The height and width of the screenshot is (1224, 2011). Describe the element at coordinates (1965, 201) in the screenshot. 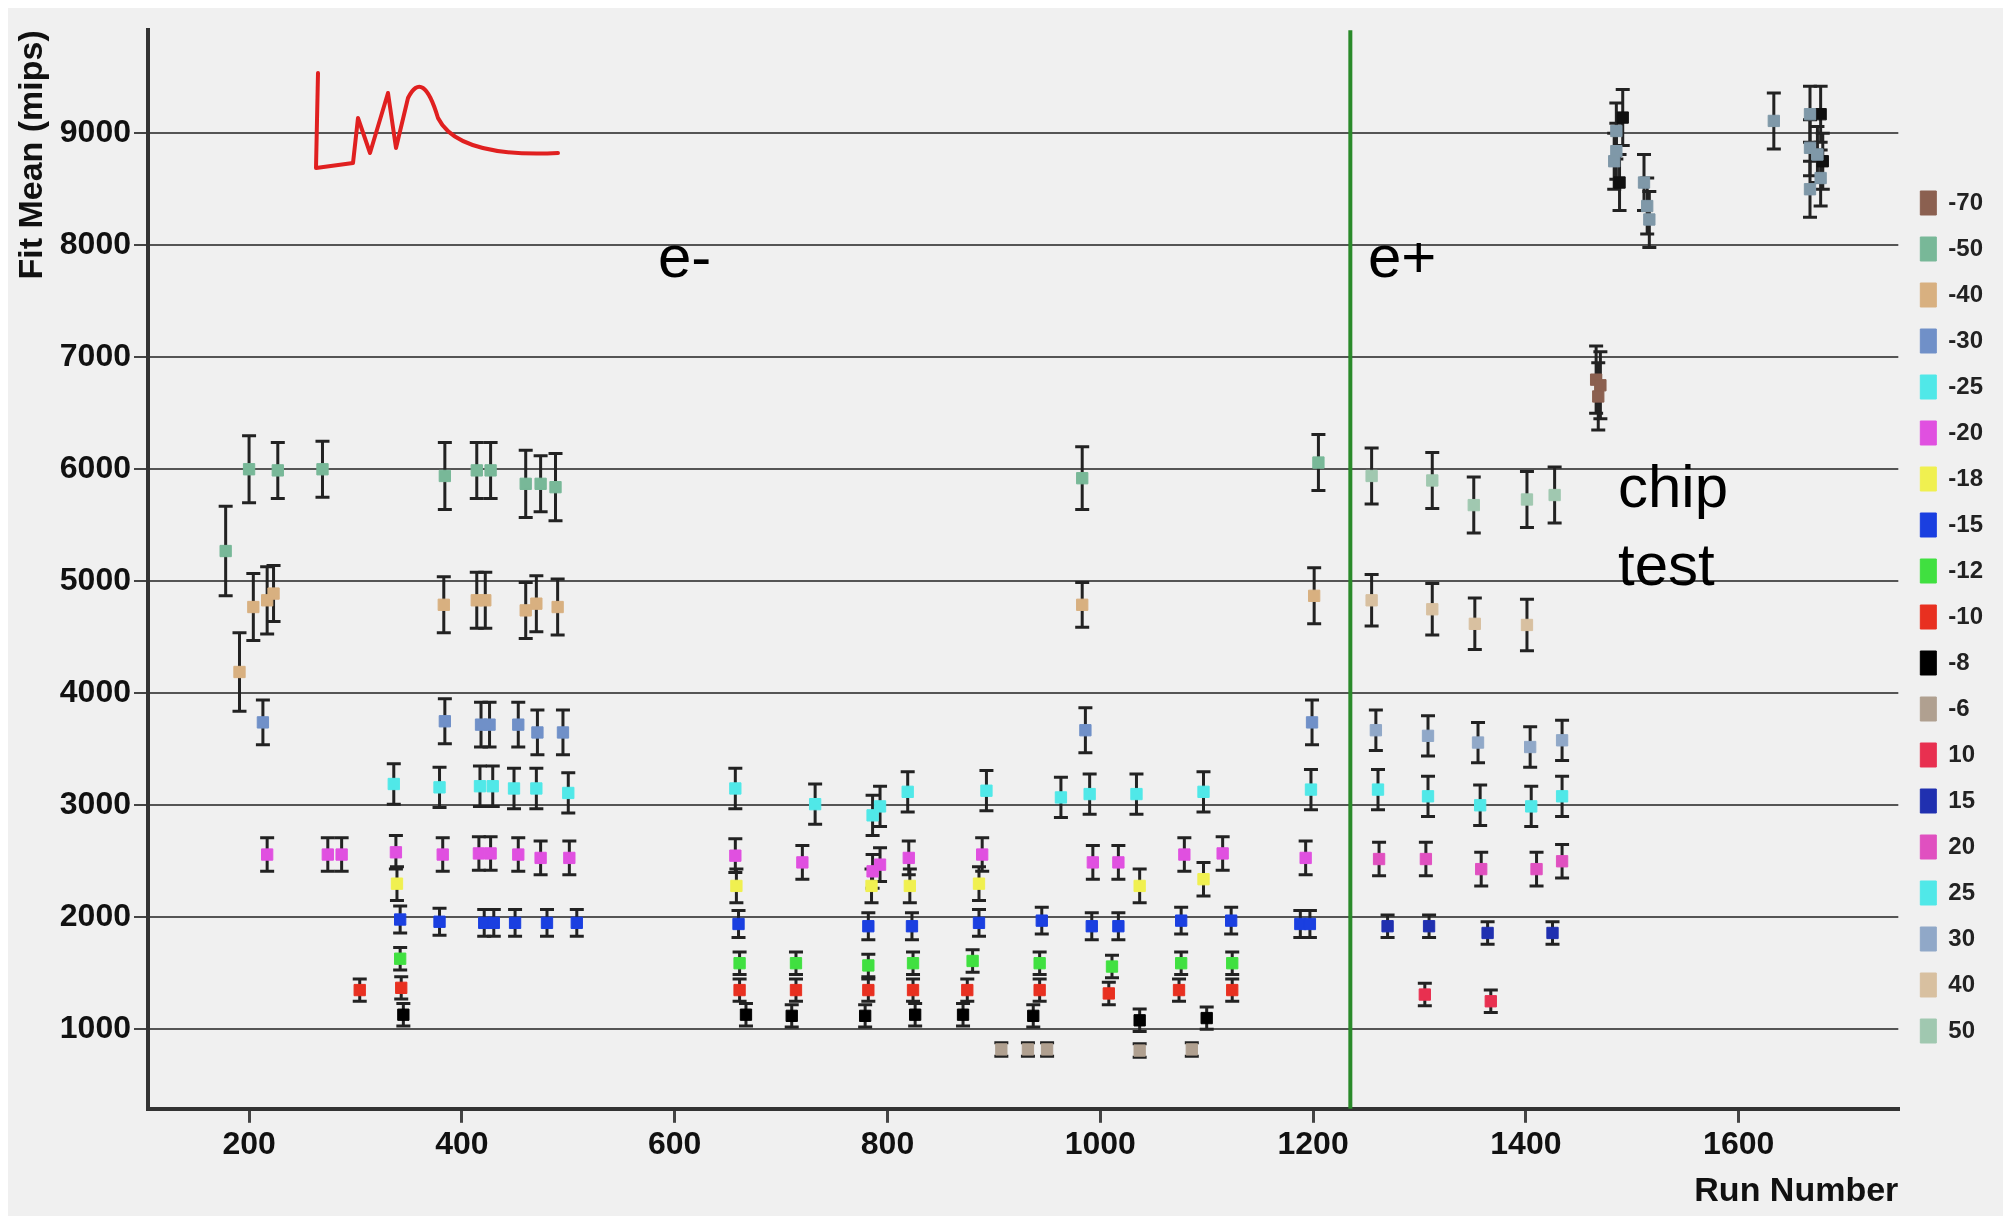

I see `legend-label: -70` at that location.